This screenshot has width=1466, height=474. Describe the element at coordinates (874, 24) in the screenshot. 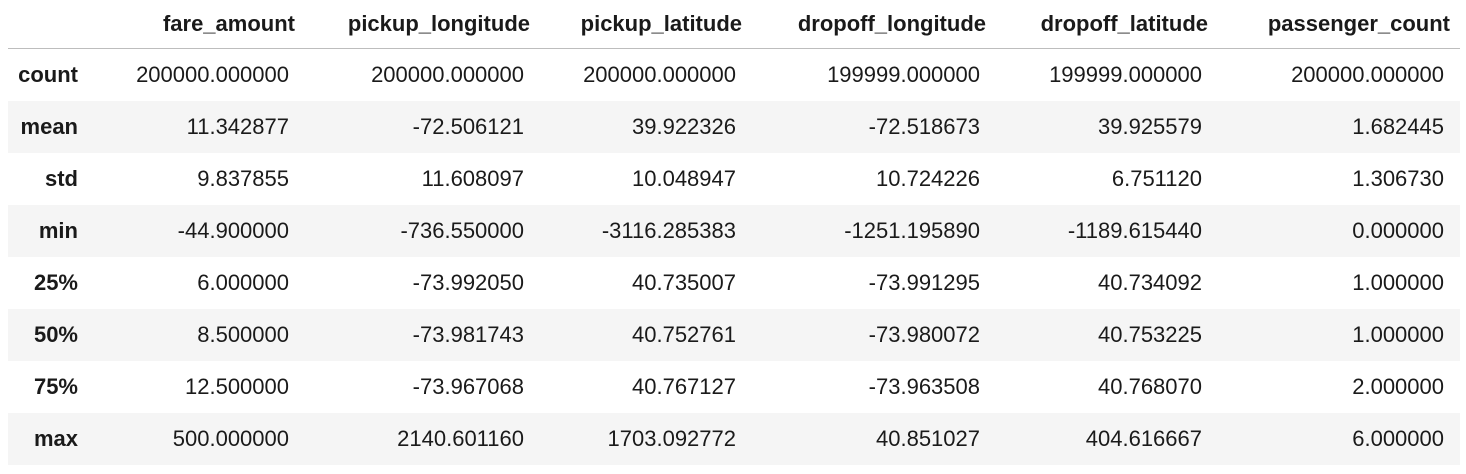

I see `column-header-dropoff-longitude: dropoff_longitude` at that location.